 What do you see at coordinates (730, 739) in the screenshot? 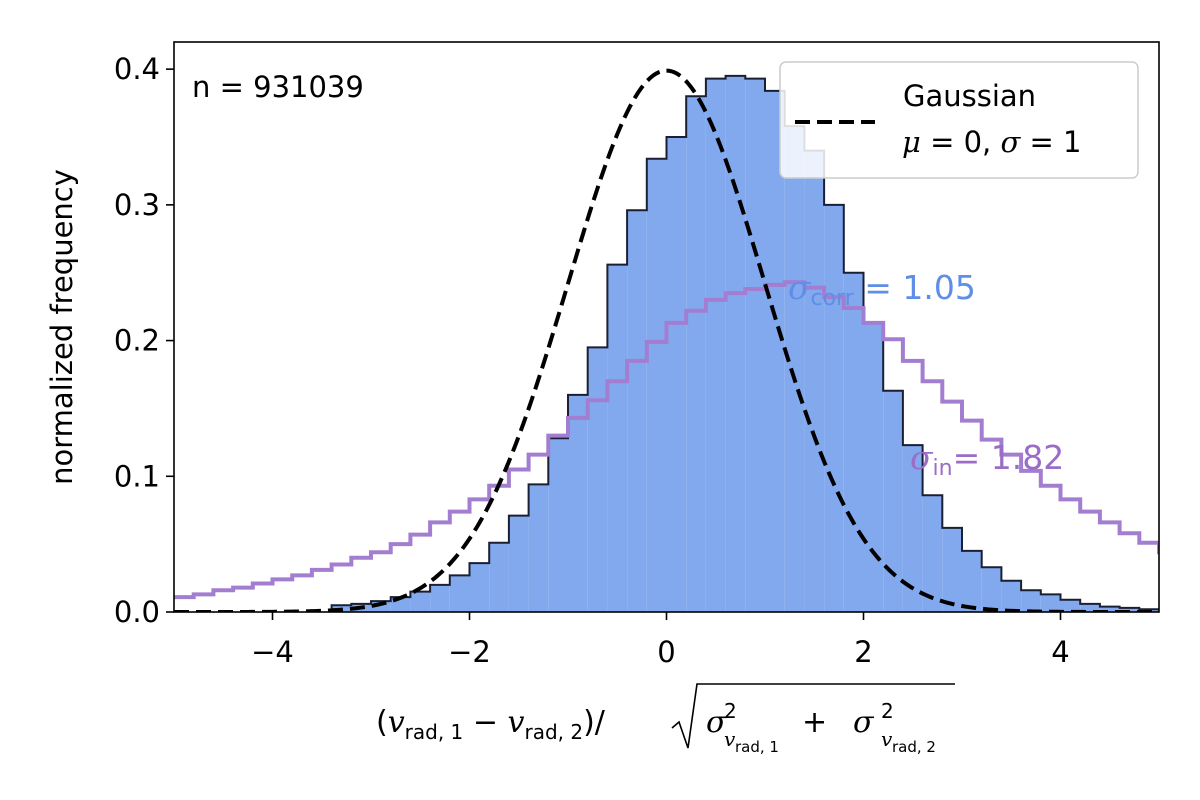
I see `xlab-sigma1-sub-v: v` at bounding box center [730, 739].